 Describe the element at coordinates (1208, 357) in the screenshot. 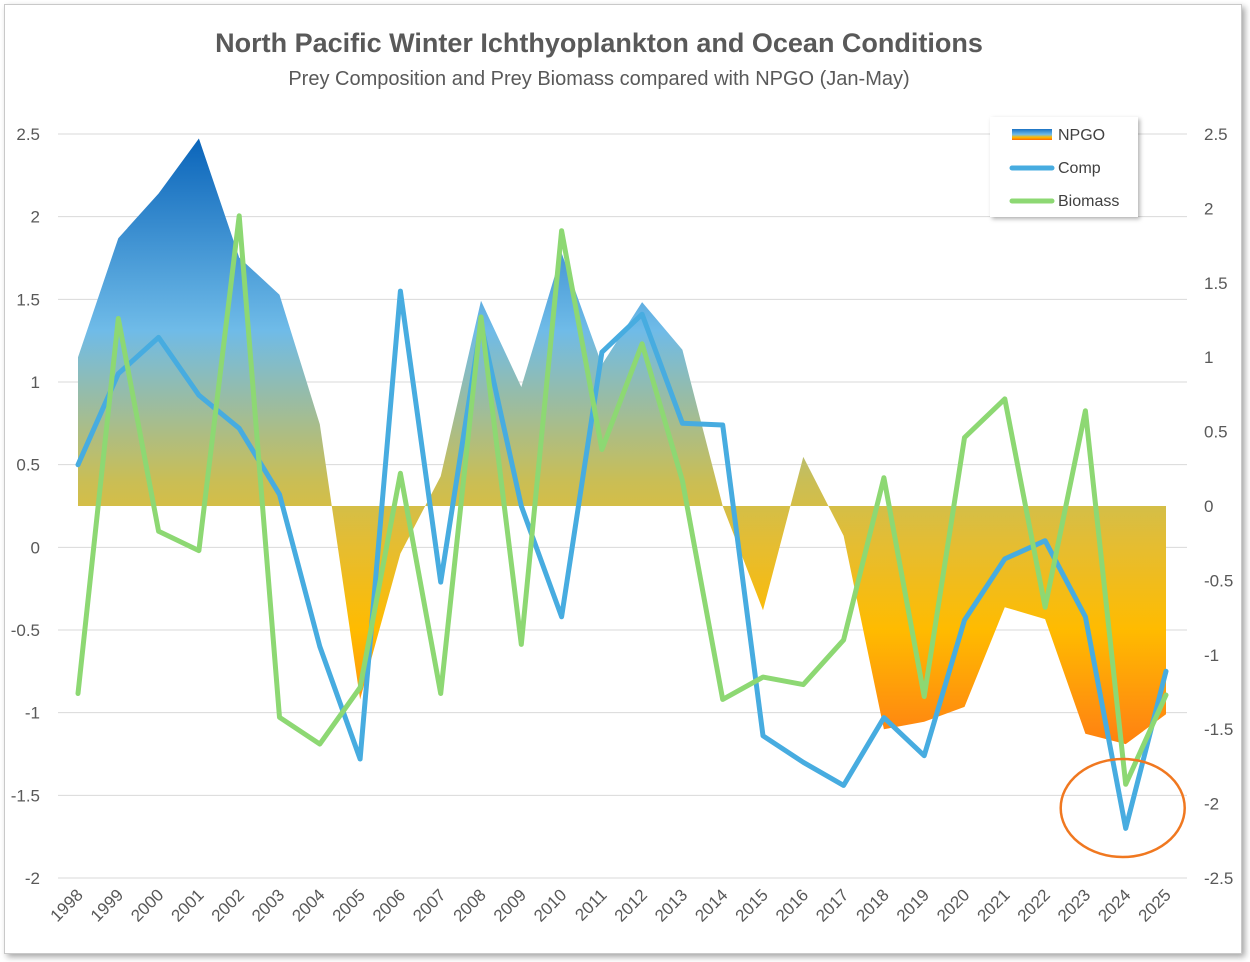

I see `right-tick-label: 1` at that location.